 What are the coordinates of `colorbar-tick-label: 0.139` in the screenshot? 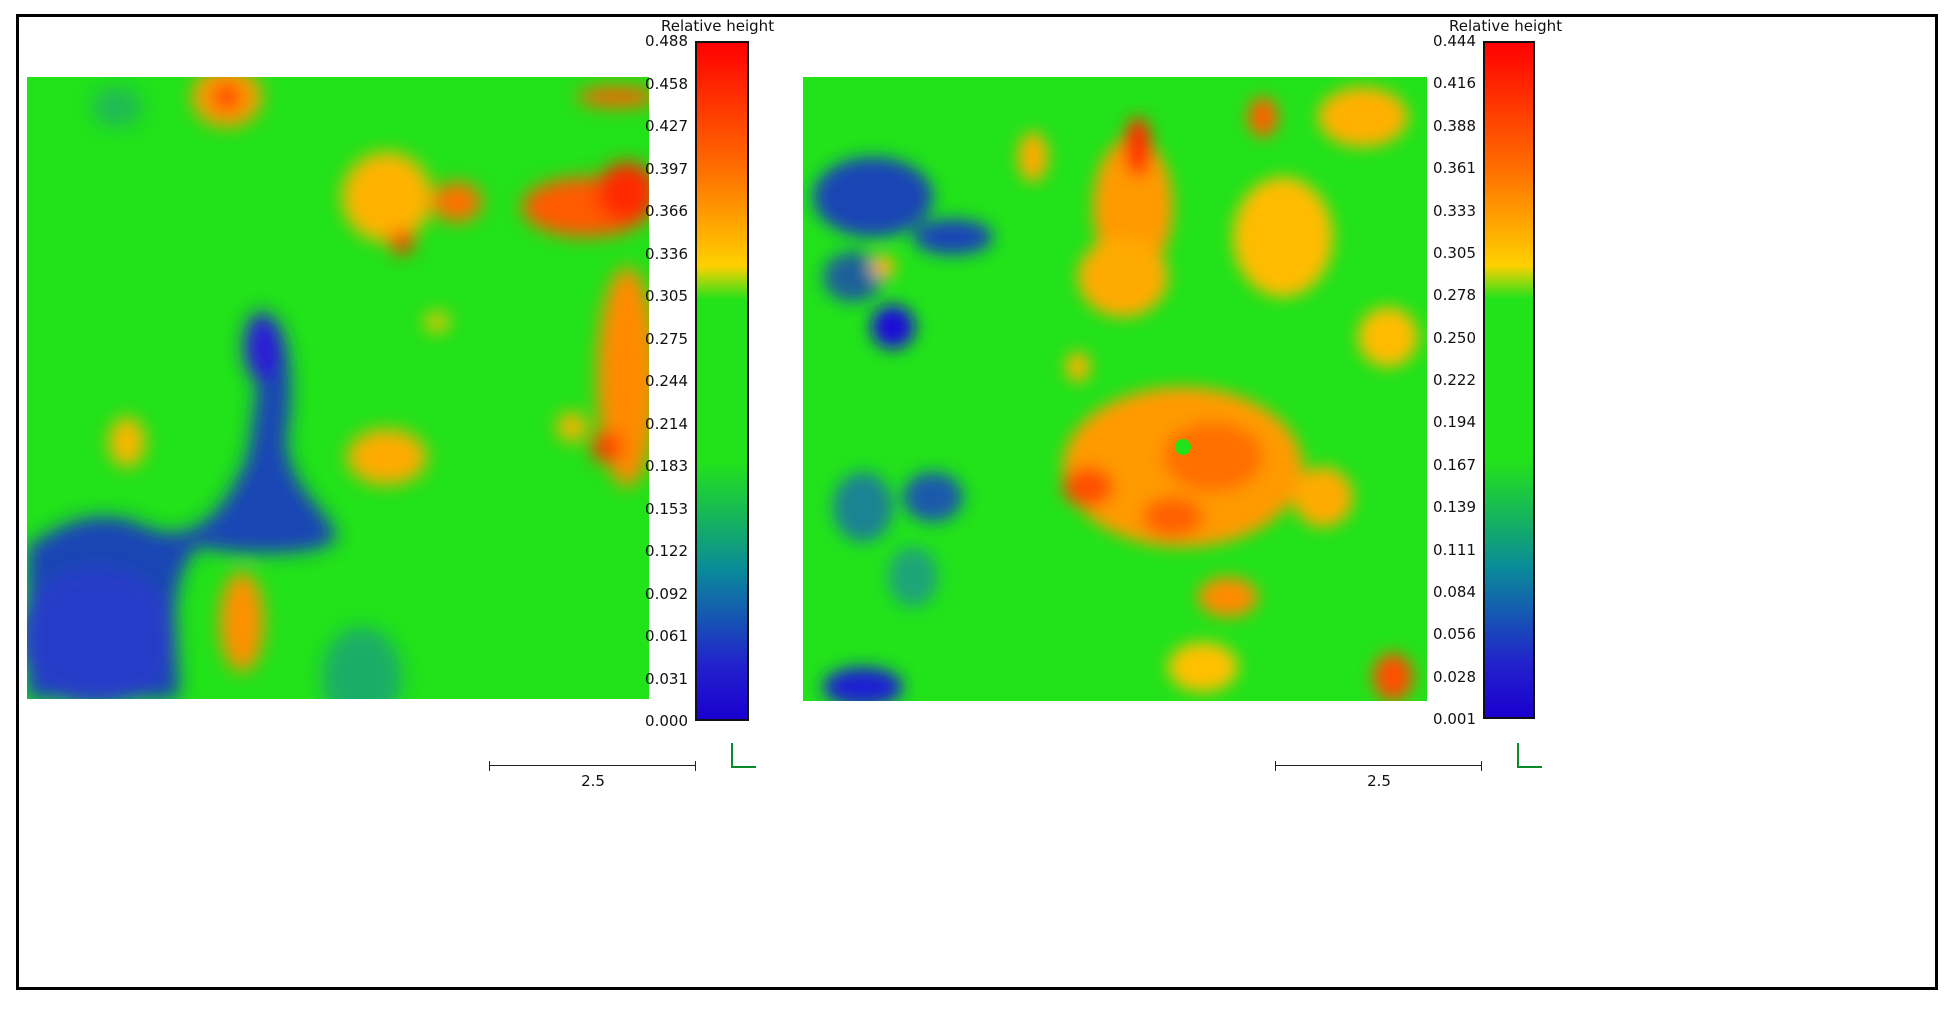 It's located at (1454, 507).